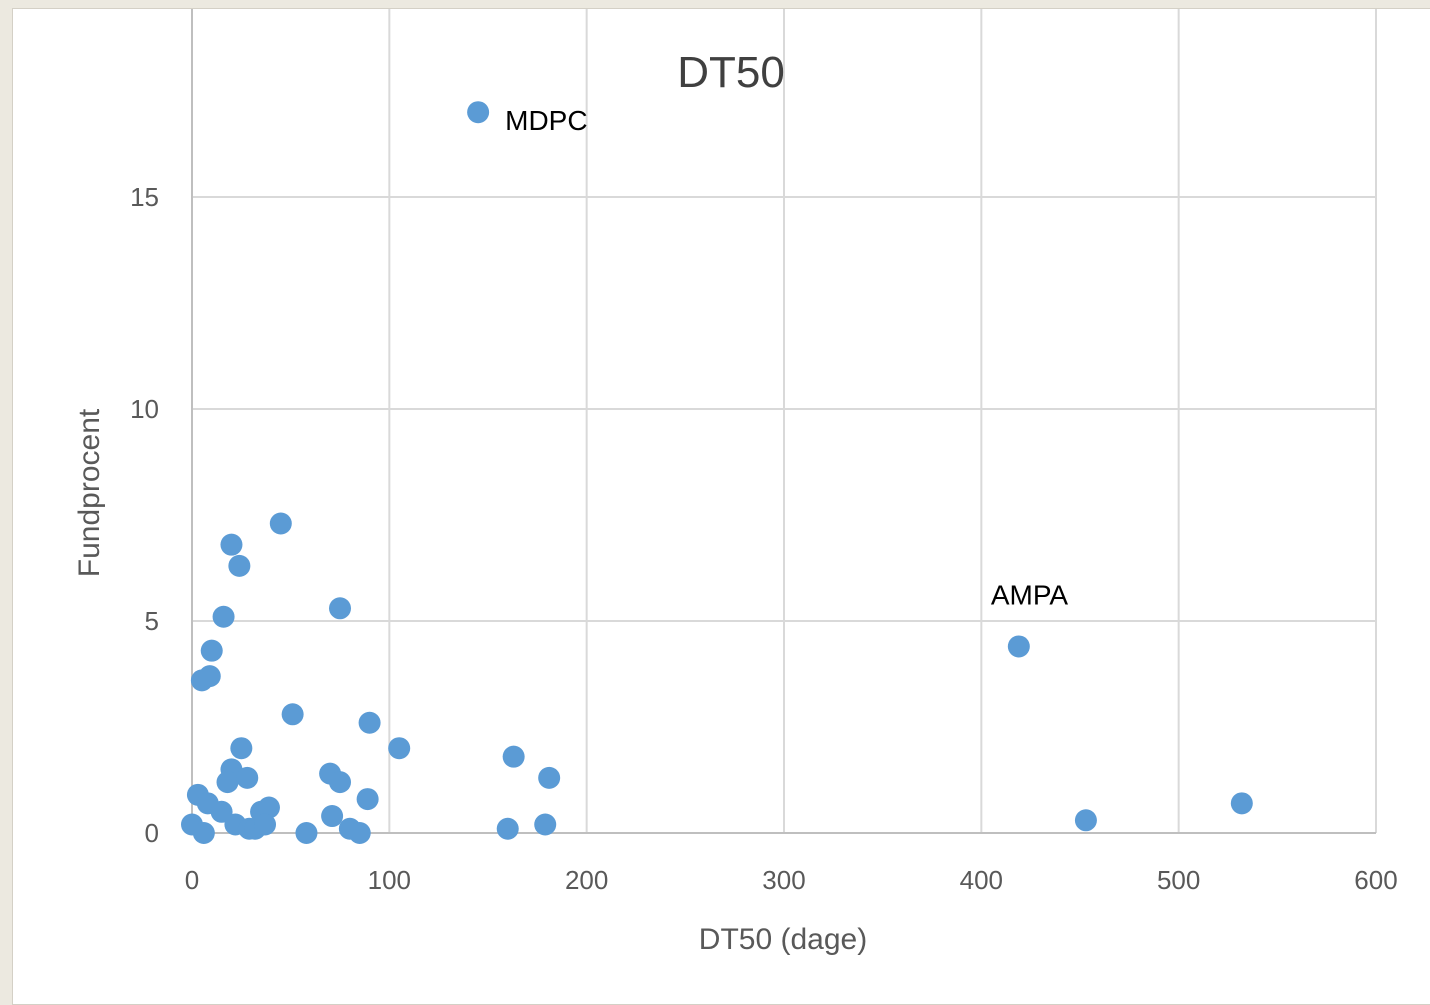 The height and width of the screenshot is (1005, 1430). Describe the element at coordinates (546, 120) in the screenshot. I see `data-label: MDPC` at that location.